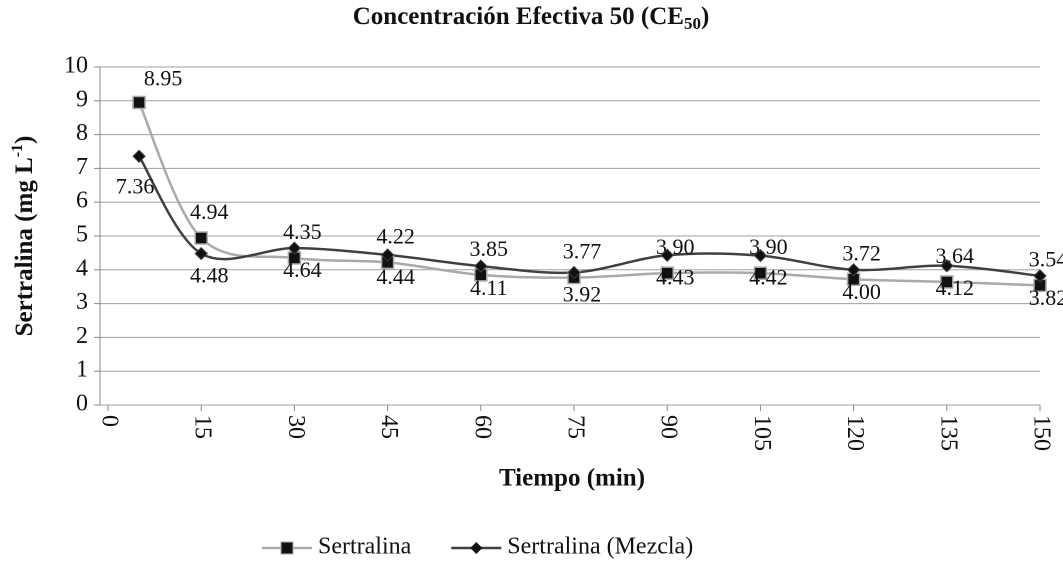  I want to click on data-label: 4.44, so click(395, 276).